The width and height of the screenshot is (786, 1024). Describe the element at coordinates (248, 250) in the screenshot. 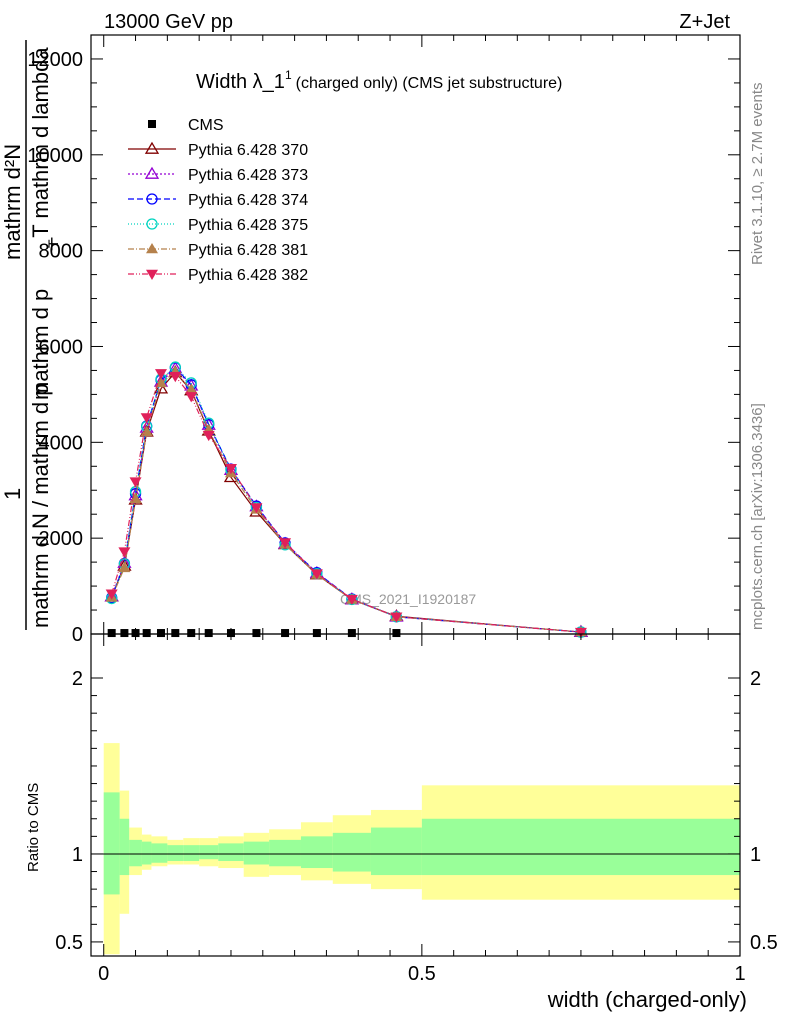

I see `legend-label: Pythia 6.428 381` at that location.